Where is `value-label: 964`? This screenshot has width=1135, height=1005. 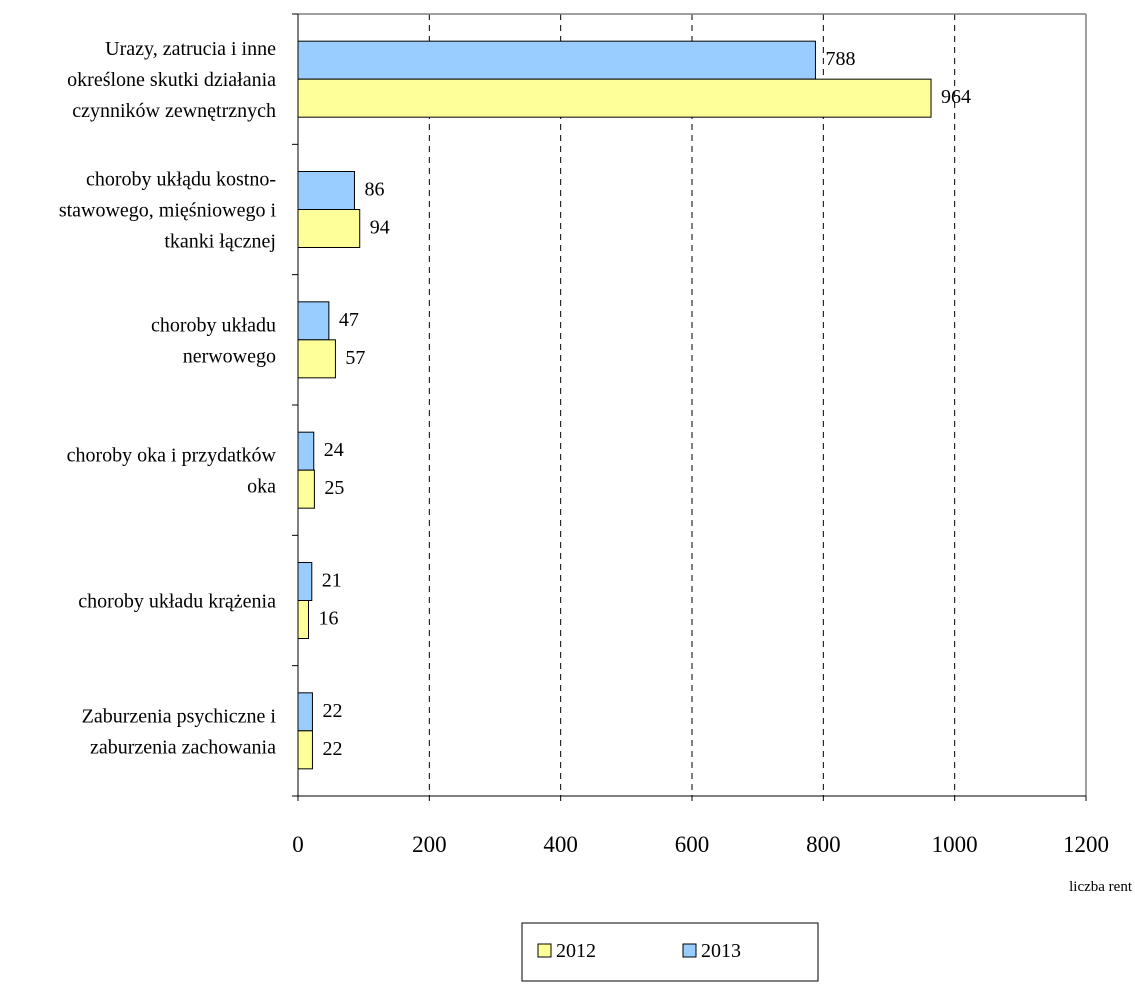
value-label: 964 is located at coordinates (956, 97).